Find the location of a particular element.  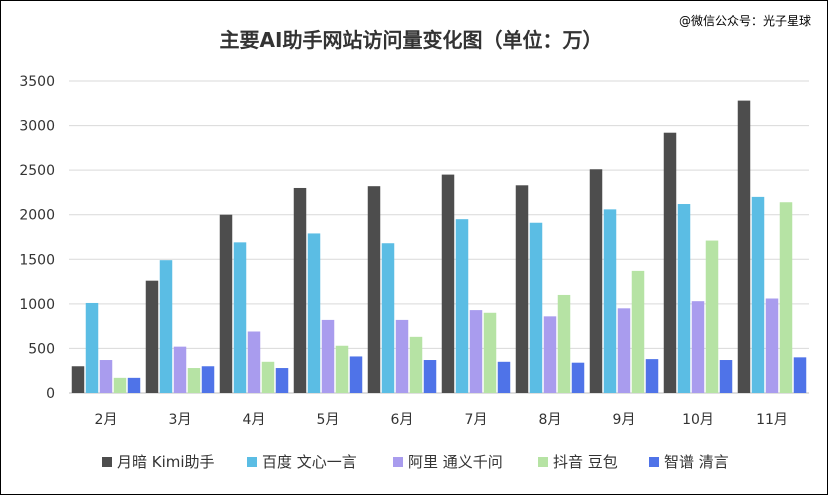

x-tick-label: 9月 is located at coordinates (624, 420).